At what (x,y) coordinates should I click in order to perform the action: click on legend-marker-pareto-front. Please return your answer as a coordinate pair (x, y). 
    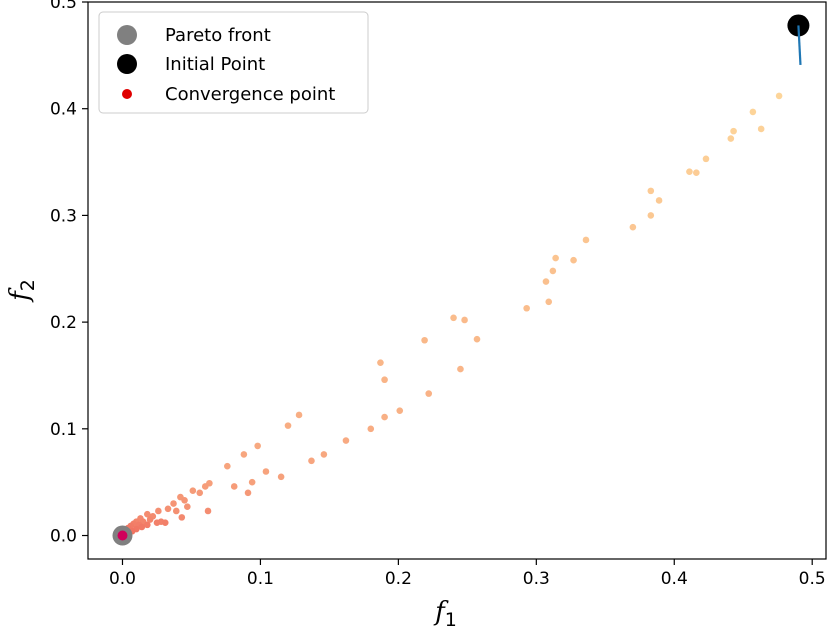
    Looking at the image, I should click on (127, 35).